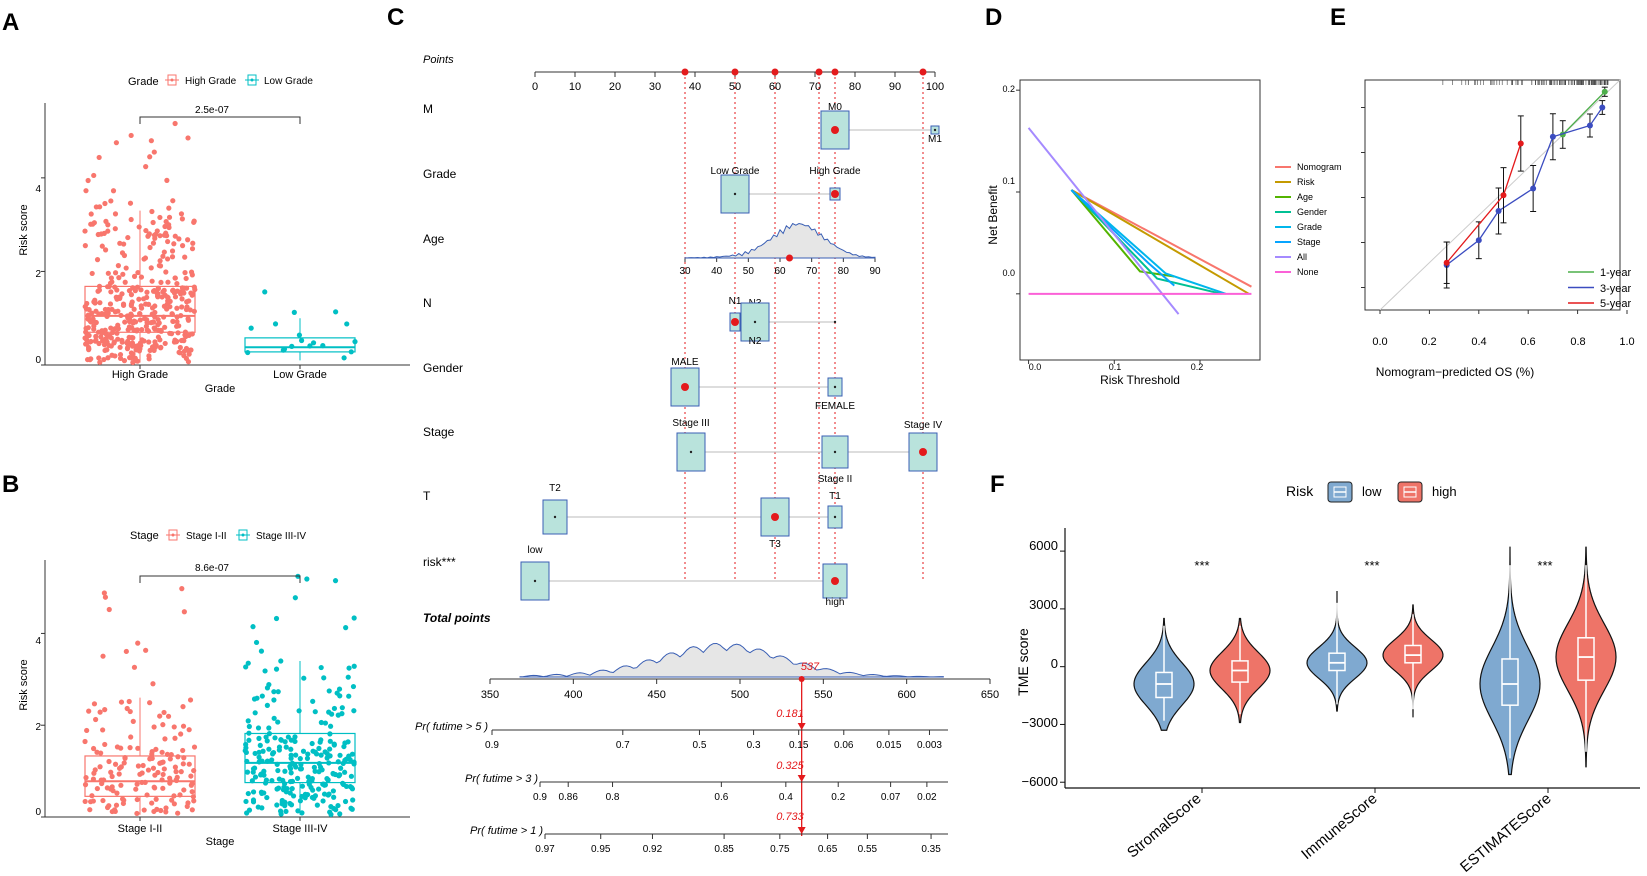  I want to click on age-tick-label: 80, so click(844, 271).